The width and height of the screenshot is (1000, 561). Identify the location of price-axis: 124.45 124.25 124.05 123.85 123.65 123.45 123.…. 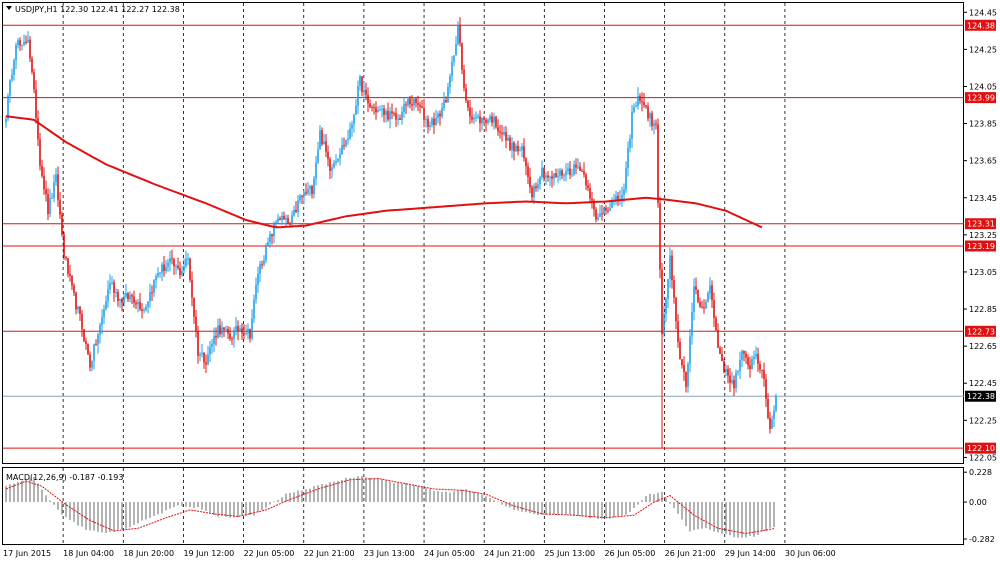
(980, 235).